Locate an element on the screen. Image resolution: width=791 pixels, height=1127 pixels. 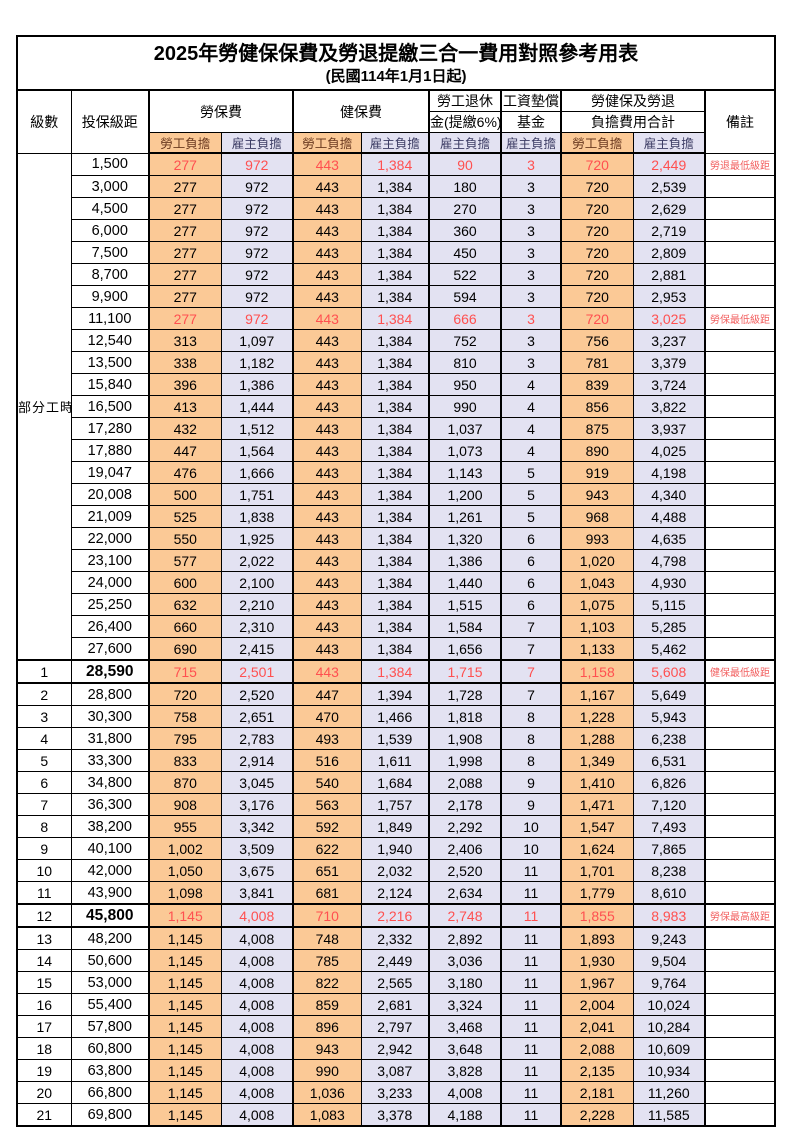
cell-total-employee: 1,701 is located at coordinates (597, 870).